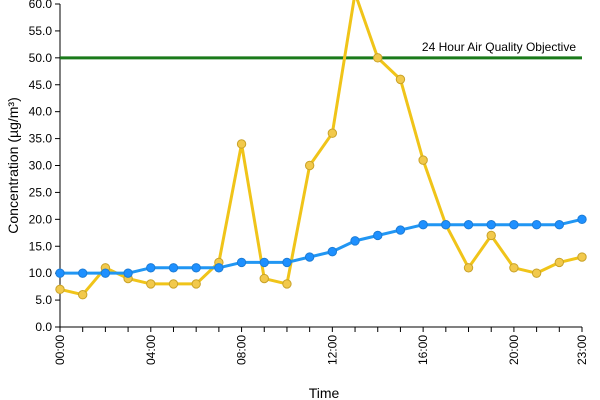  Describe the element at coordinates (41, 139) in the screenshot. I see `y-tick-label: 35.0` at that location.